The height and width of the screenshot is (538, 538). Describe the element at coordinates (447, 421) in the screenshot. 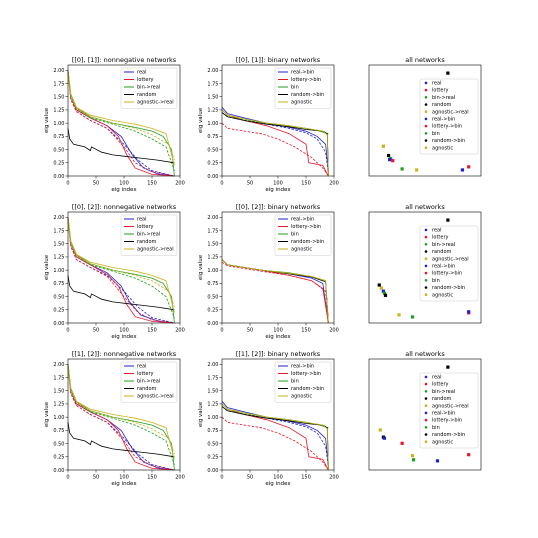

I see `legend-label: lottery->bin` at that location.